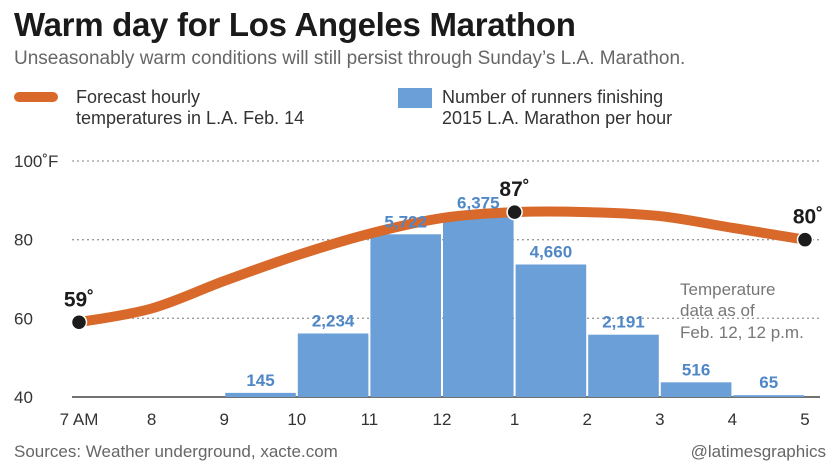 The height and width of the screenshot is (472, 840). I want to click on runners-bar-label: 4,660, so click(551, 251).